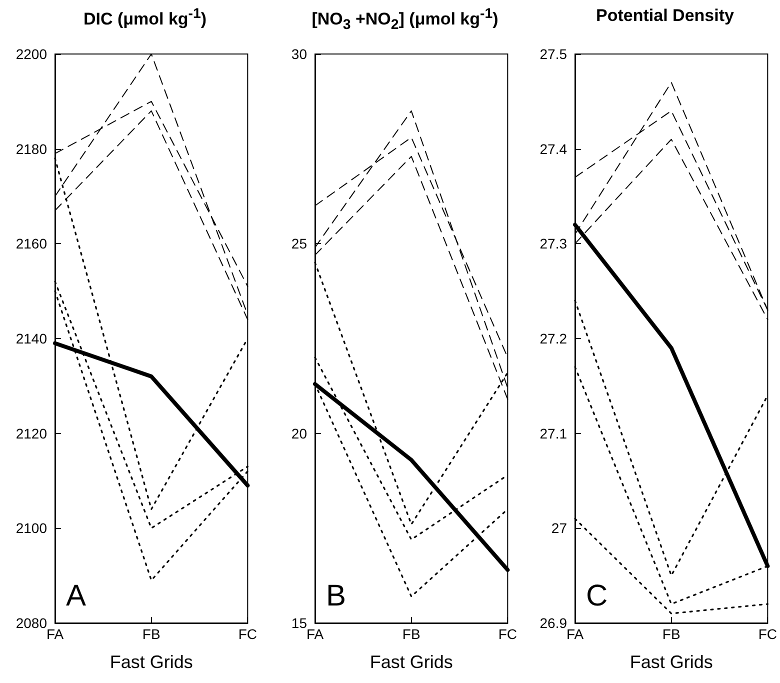  I want to click on y-tick-label: 25, so click(299, 244).